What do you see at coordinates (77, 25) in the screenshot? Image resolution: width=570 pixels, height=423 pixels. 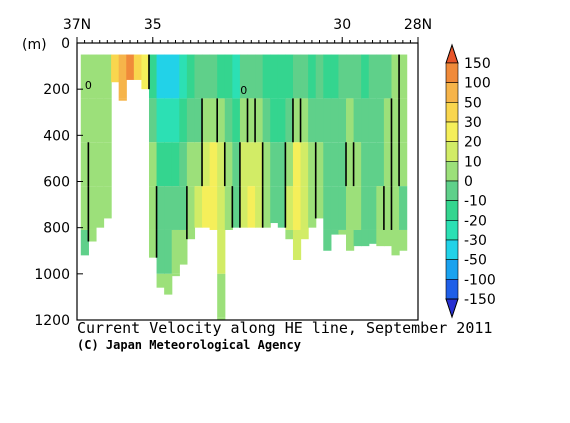 I see `x-tick-label: 37N` at bounding box center [77, 25].